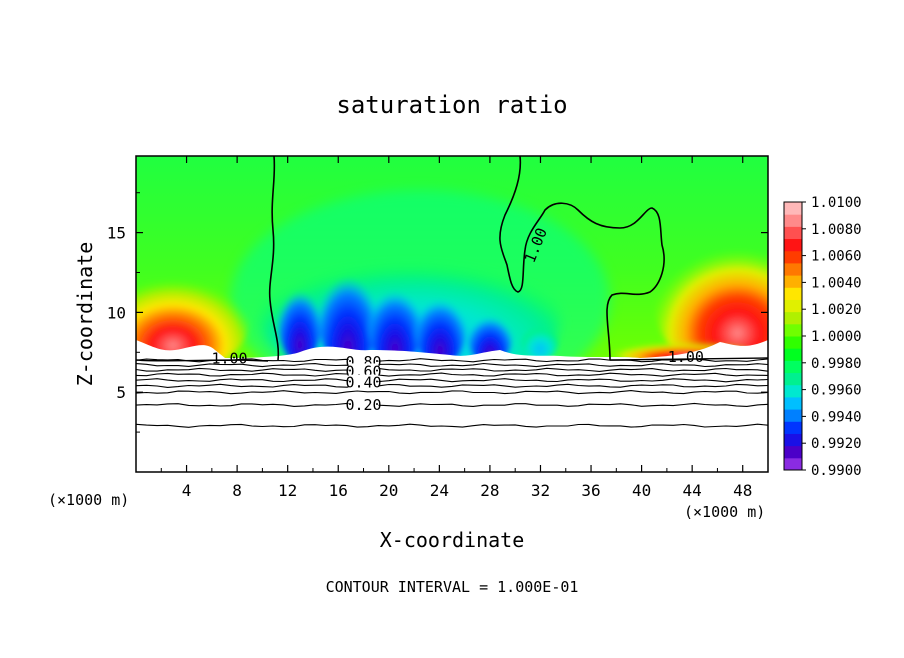 The width and height of the screenshot is (904, 658). I want to click on contour-label: 0.40, so click(363, 383).